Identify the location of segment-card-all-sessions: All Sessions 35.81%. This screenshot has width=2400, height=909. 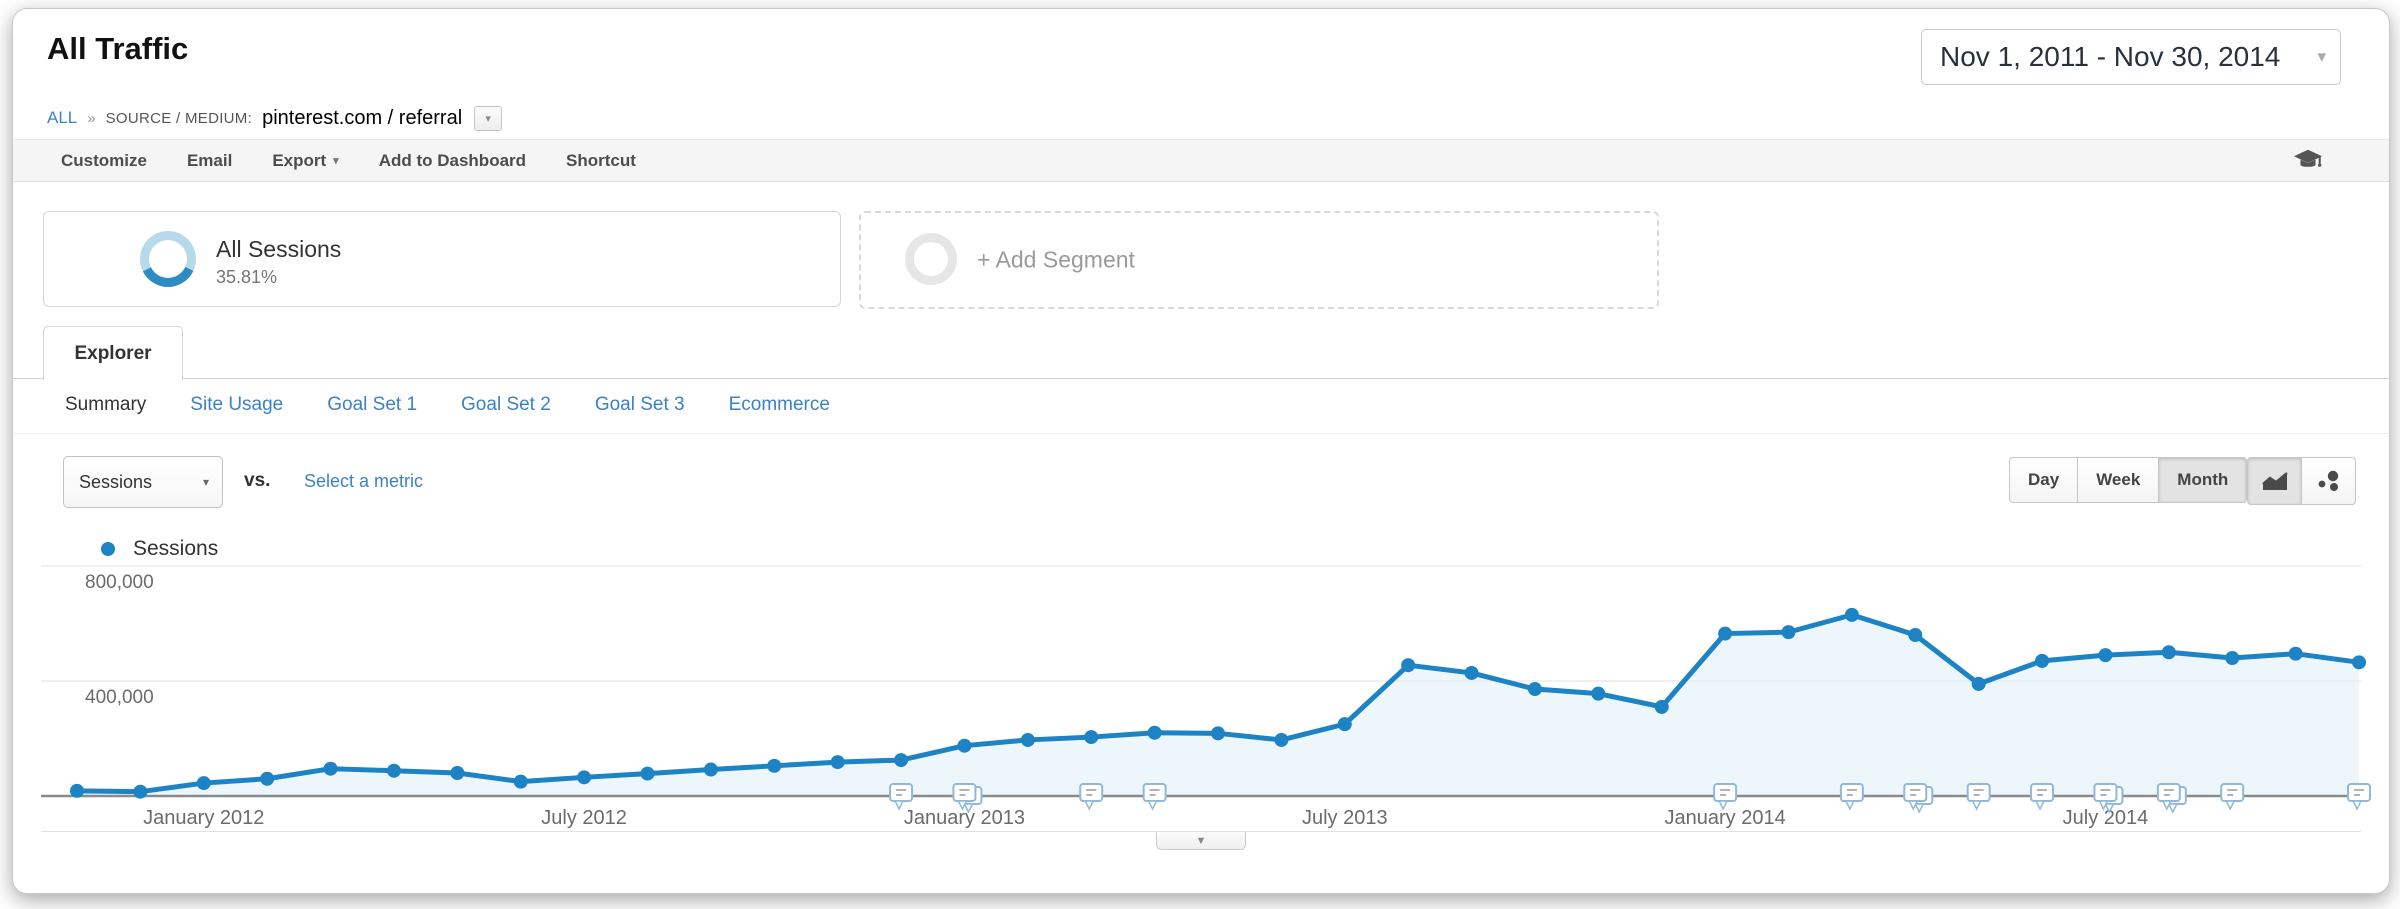
(442, 259).